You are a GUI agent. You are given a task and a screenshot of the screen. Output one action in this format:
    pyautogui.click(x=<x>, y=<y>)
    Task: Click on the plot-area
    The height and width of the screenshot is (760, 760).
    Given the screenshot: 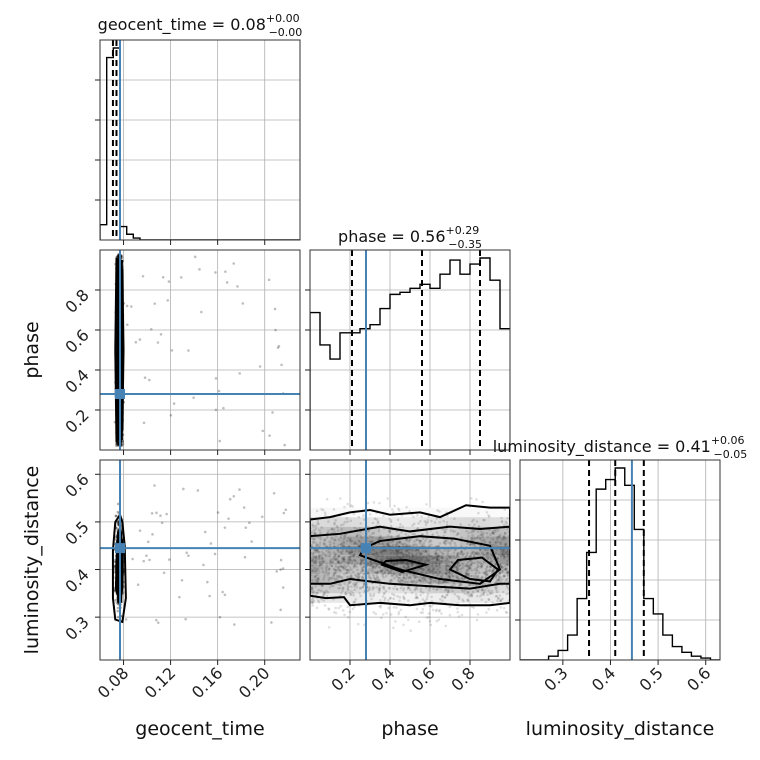 What is the action you would take?
    pyautogui.click(x=200, y=350)
    